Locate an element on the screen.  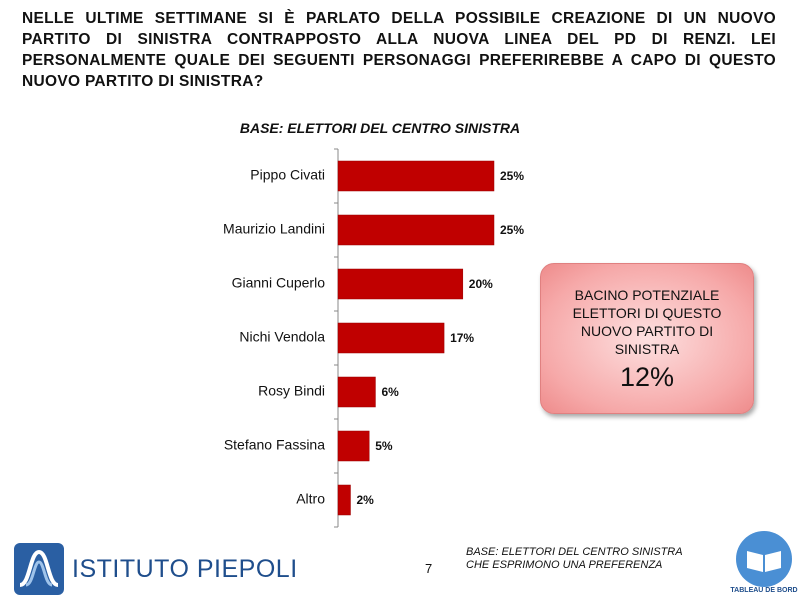
page-number: 7 is located at coordinates (429, 568).